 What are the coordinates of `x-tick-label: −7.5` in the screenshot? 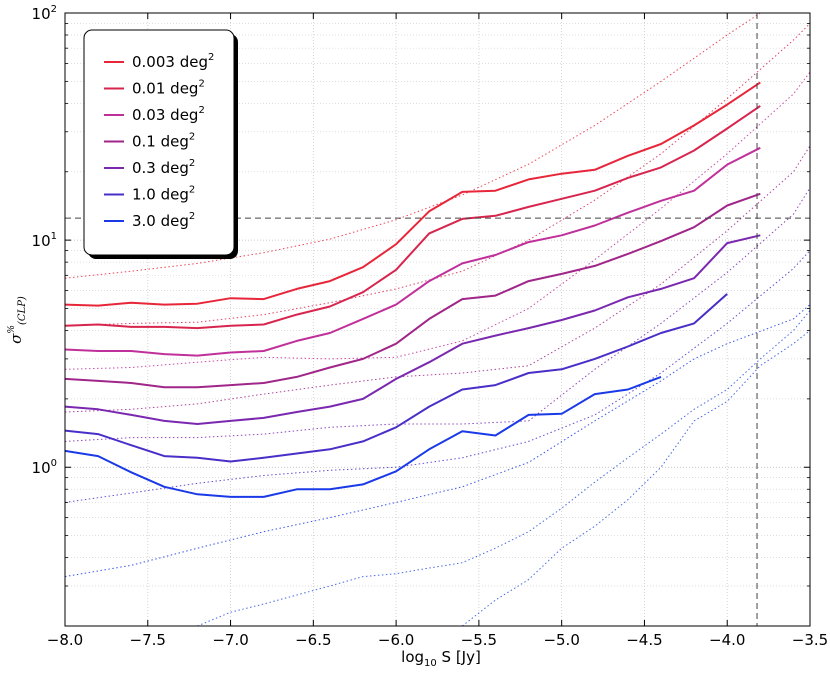 It's located at (148, 640).